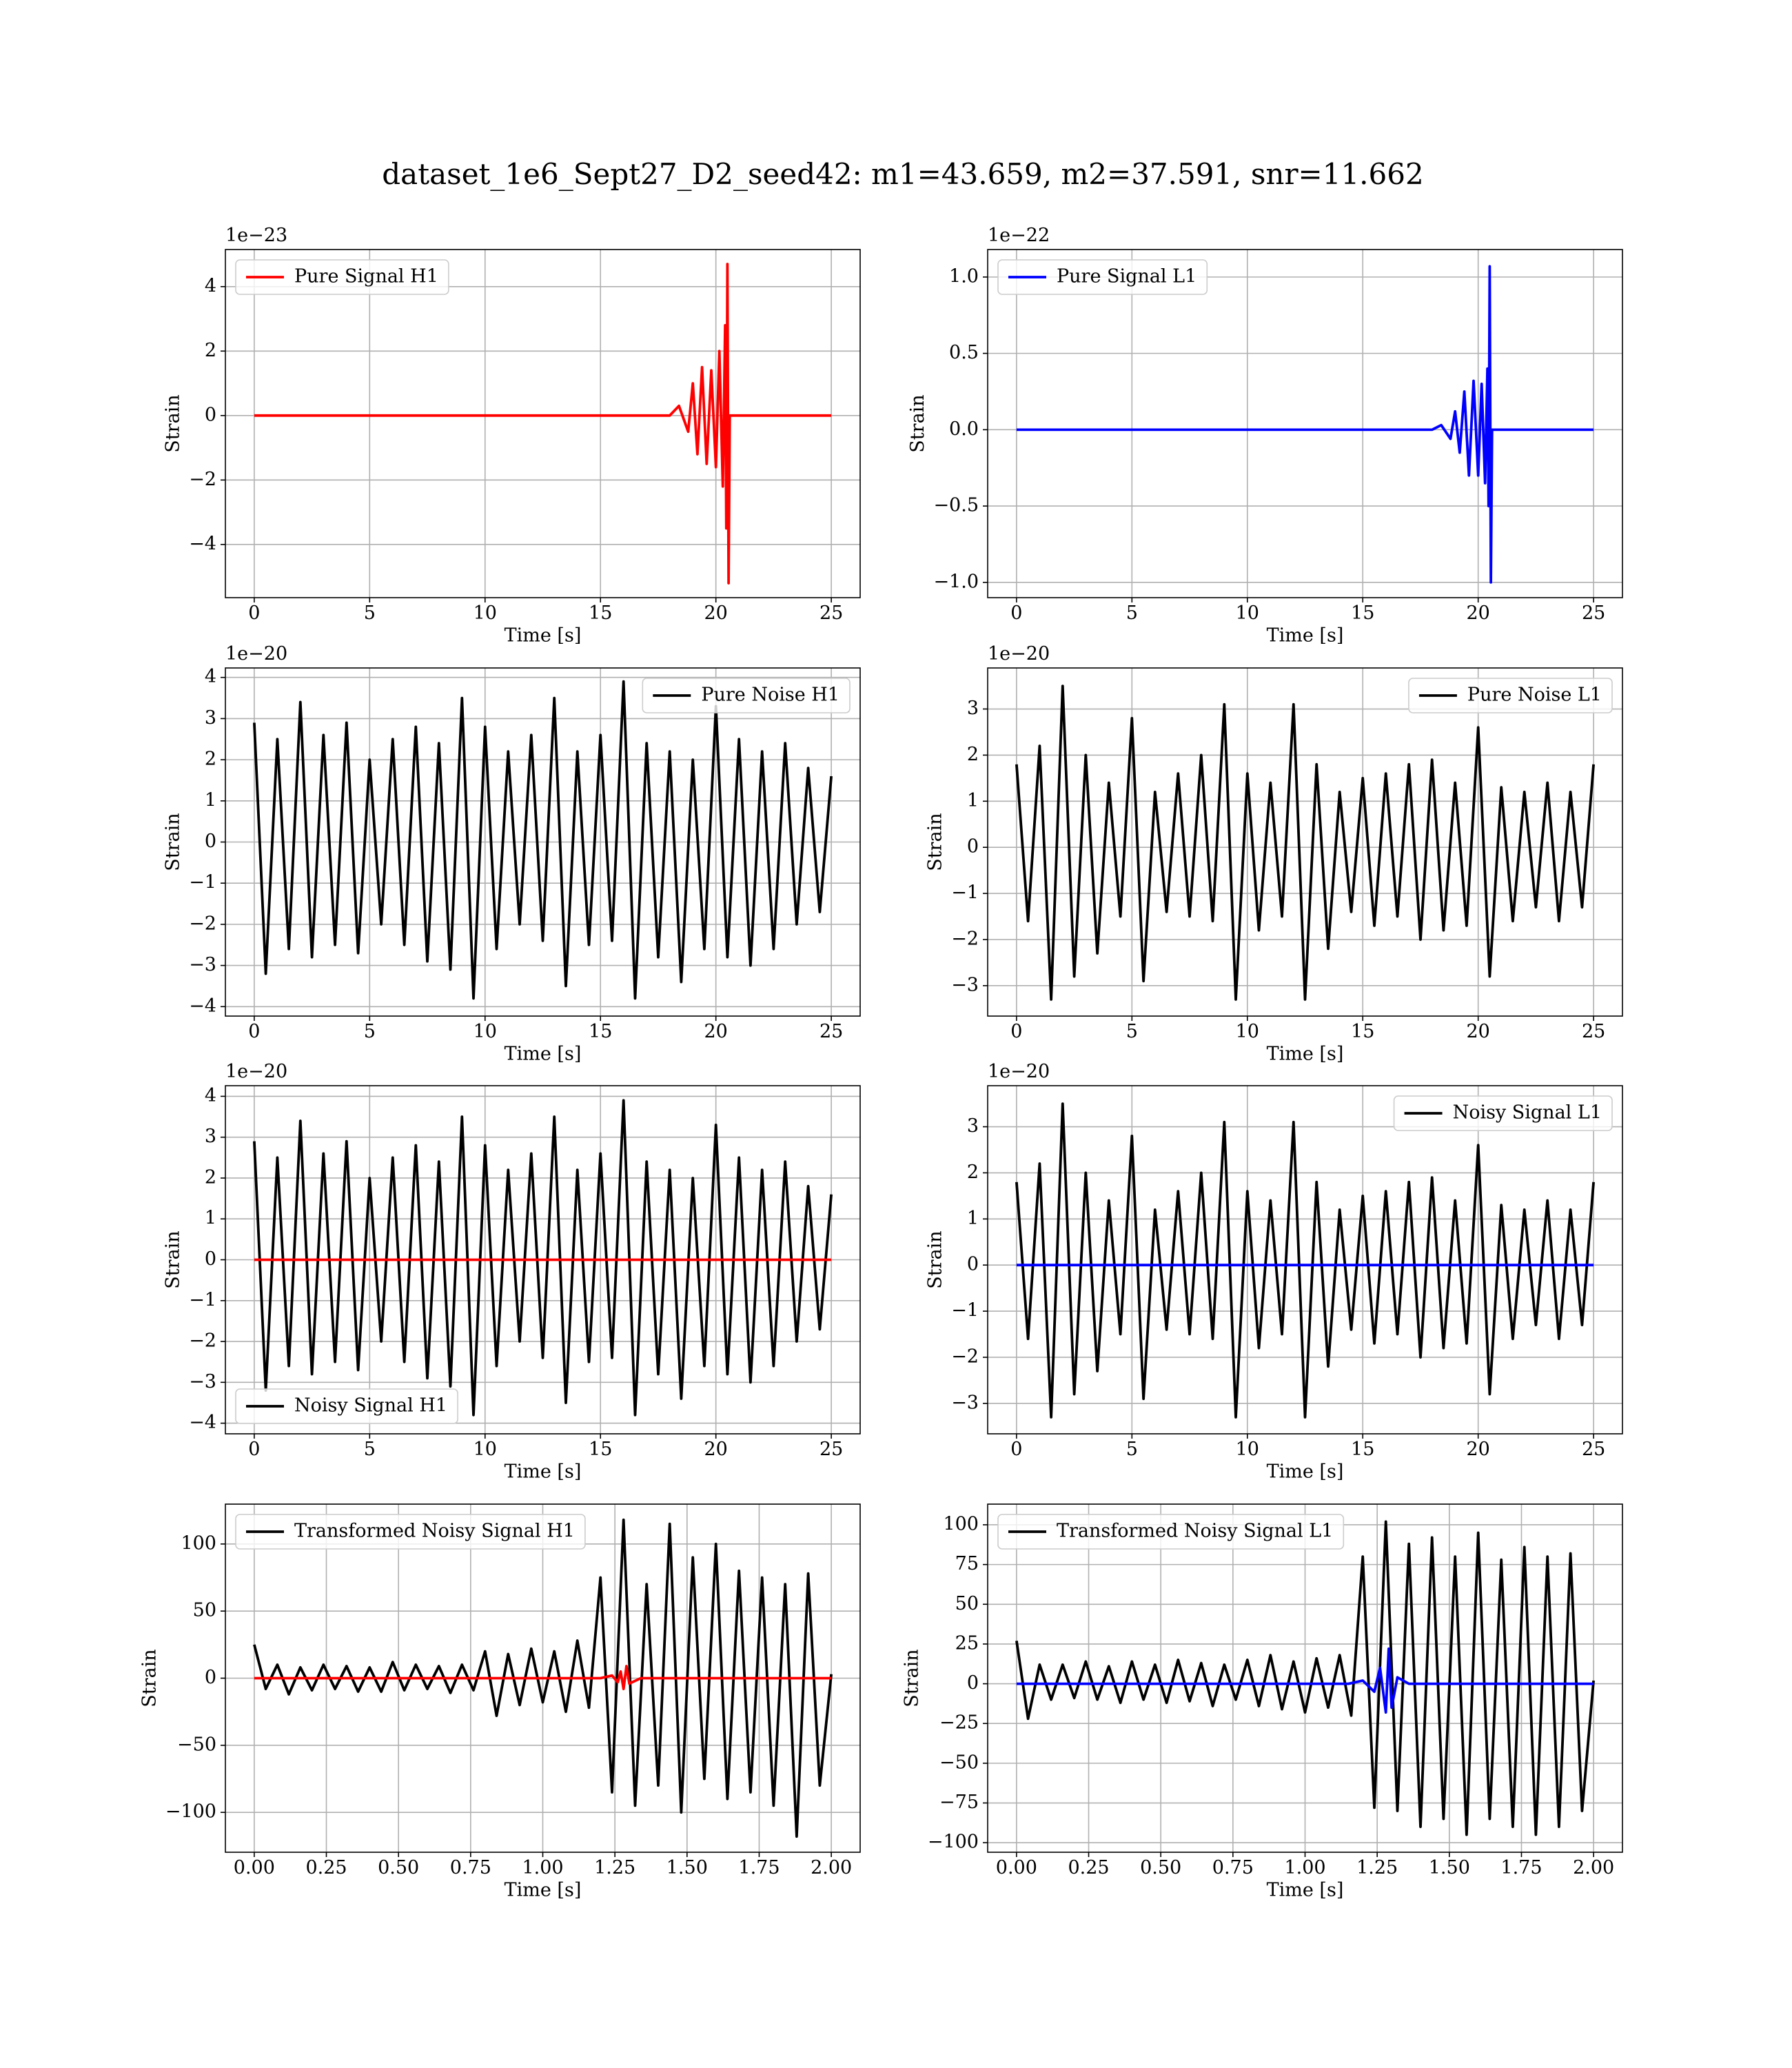  What do you see at coordinates (1171, 1532) in the screenshot?
I see `legend: Transformed Noisy Signal L1` at bounding box center [1171, 1532].